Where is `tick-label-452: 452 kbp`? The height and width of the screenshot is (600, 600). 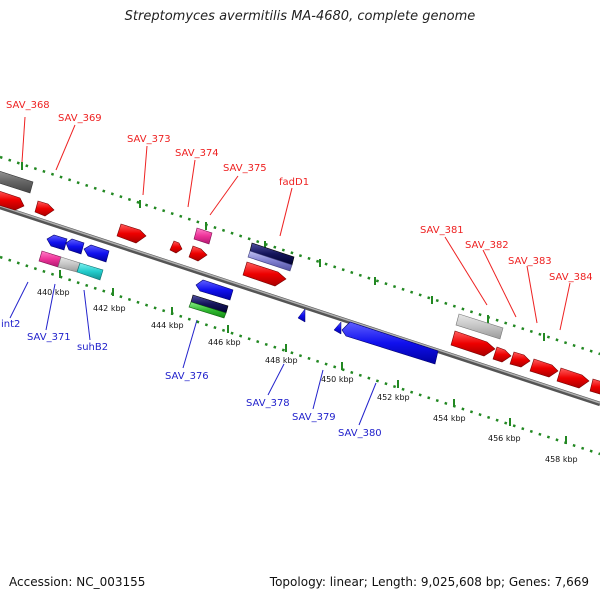
tick-label-452: 452 kbp is located at coordinates (393, 397).